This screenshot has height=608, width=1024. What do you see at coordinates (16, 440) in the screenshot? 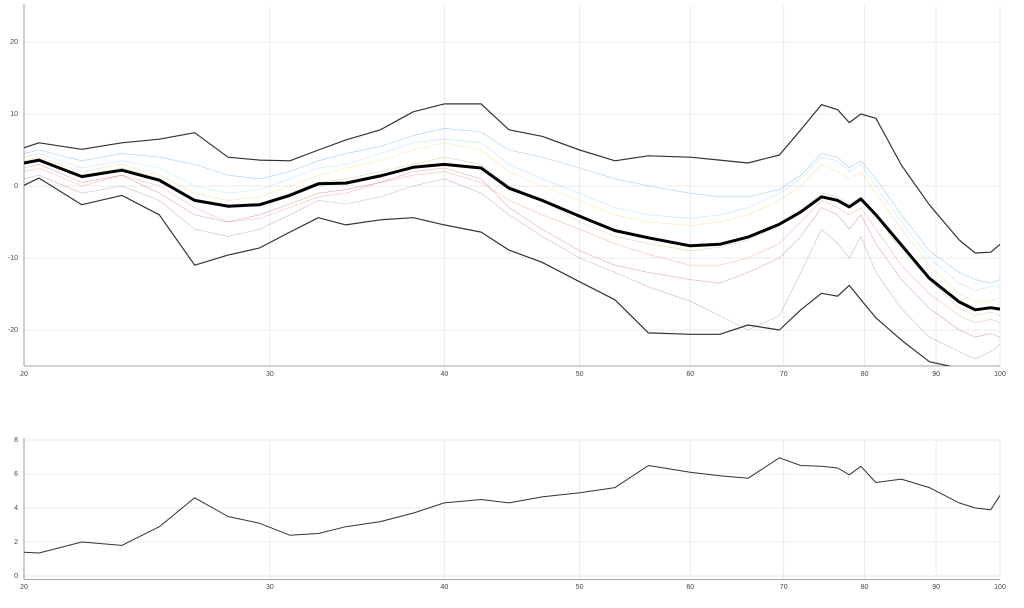
I see `y-tick-label: 8` at bounding box center [16, 440].